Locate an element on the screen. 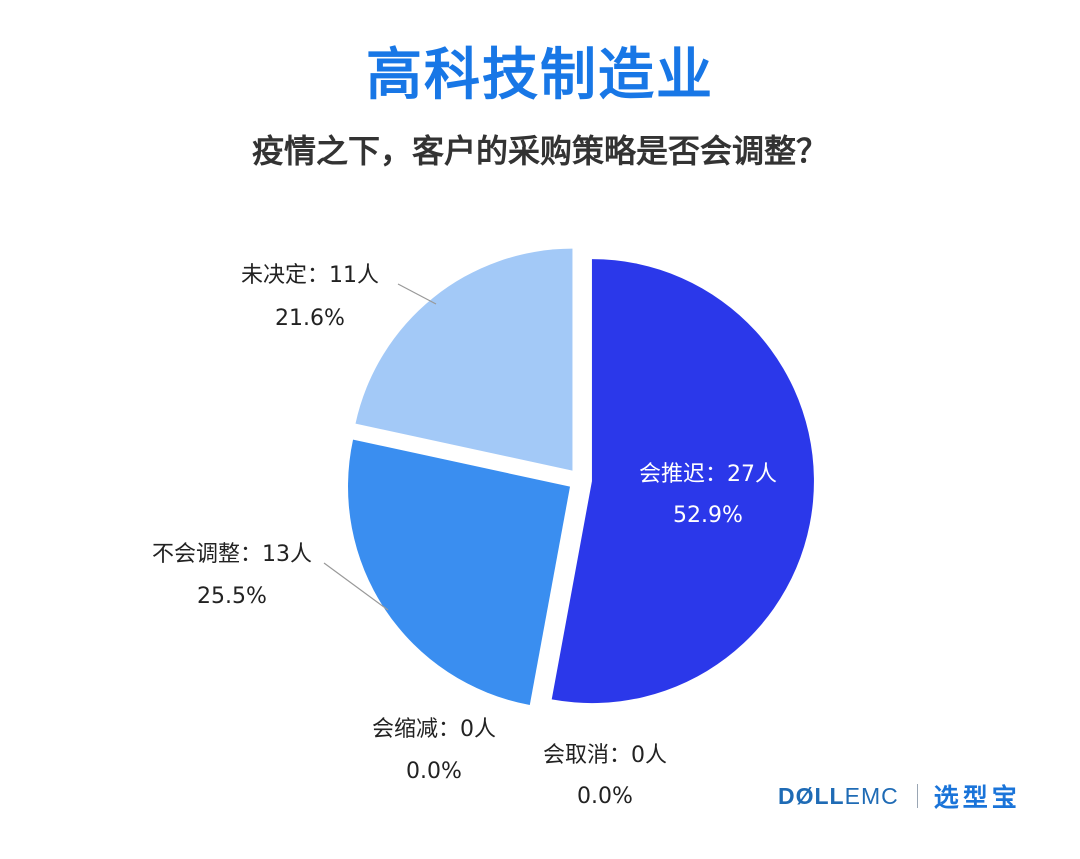 The height and width of the screenshot is (859, 1080). leader-line-undecided is located at coordinates (417, 294).